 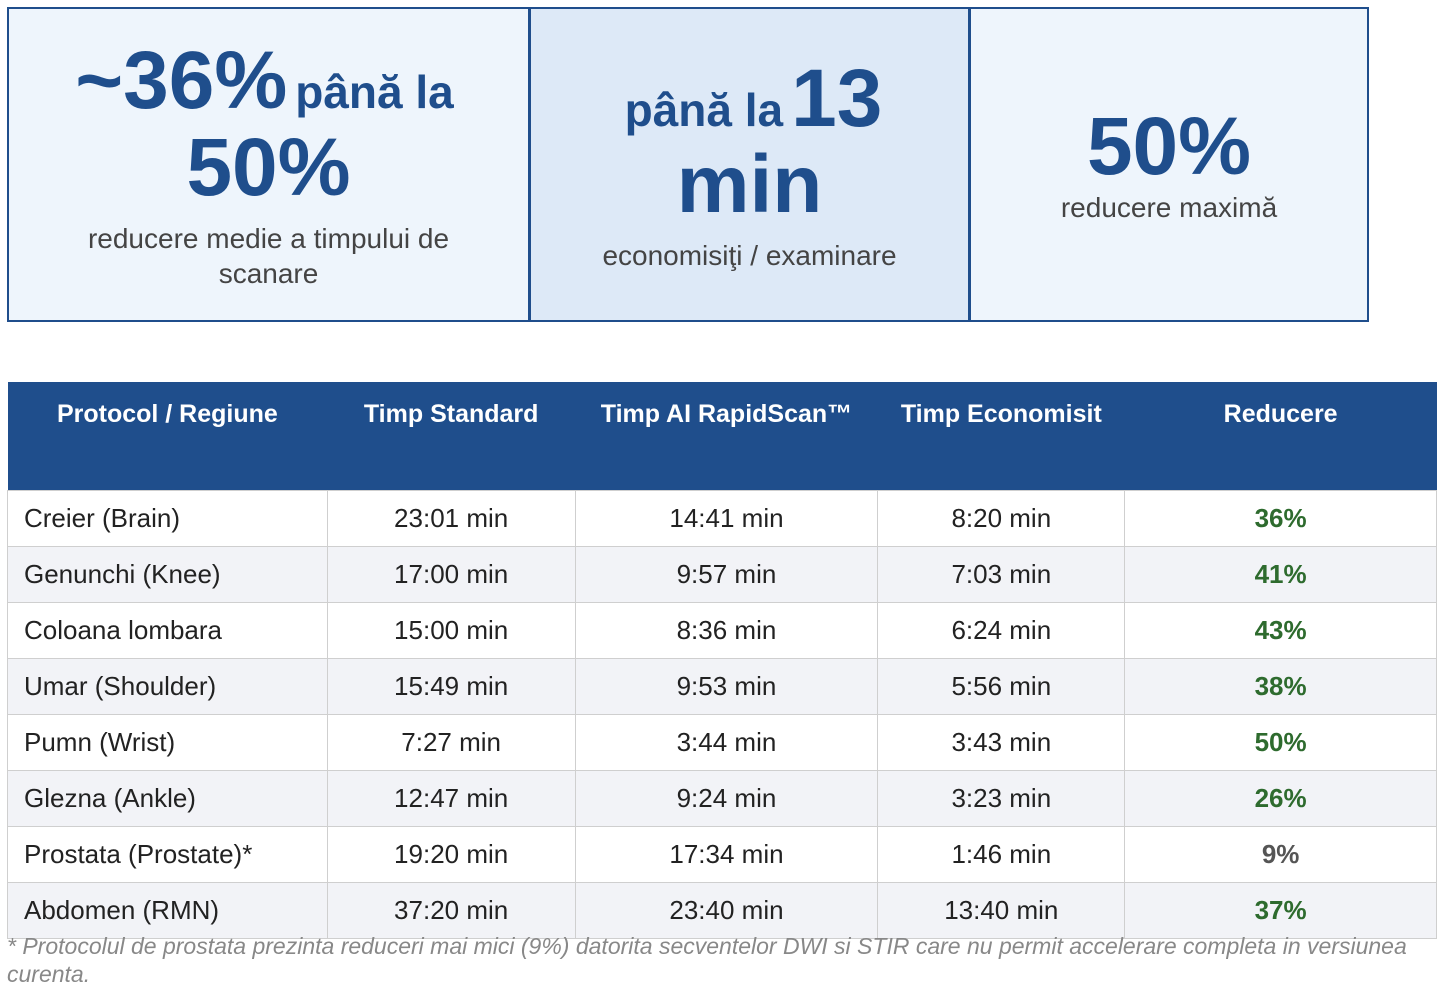 I want to click on reduction-cell: 36%, so click(x=1280, y=518).